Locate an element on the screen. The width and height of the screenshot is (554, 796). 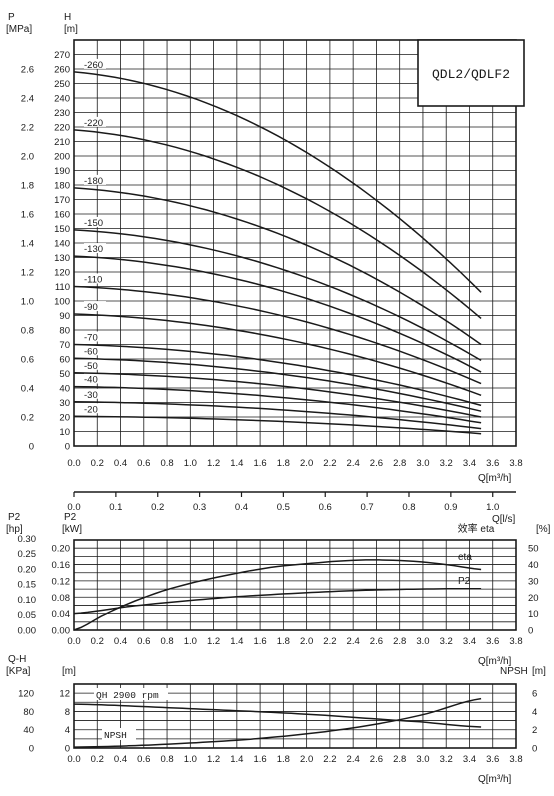
kw-tick-label: 0.00 is located at coordinates (61, 631).